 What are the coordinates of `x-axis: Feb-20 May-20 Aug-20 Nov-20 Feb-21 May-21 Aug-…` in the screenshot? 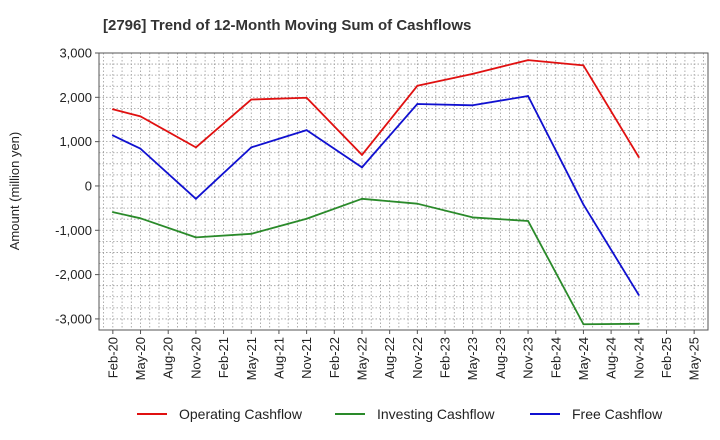 It's located at (403, 355).